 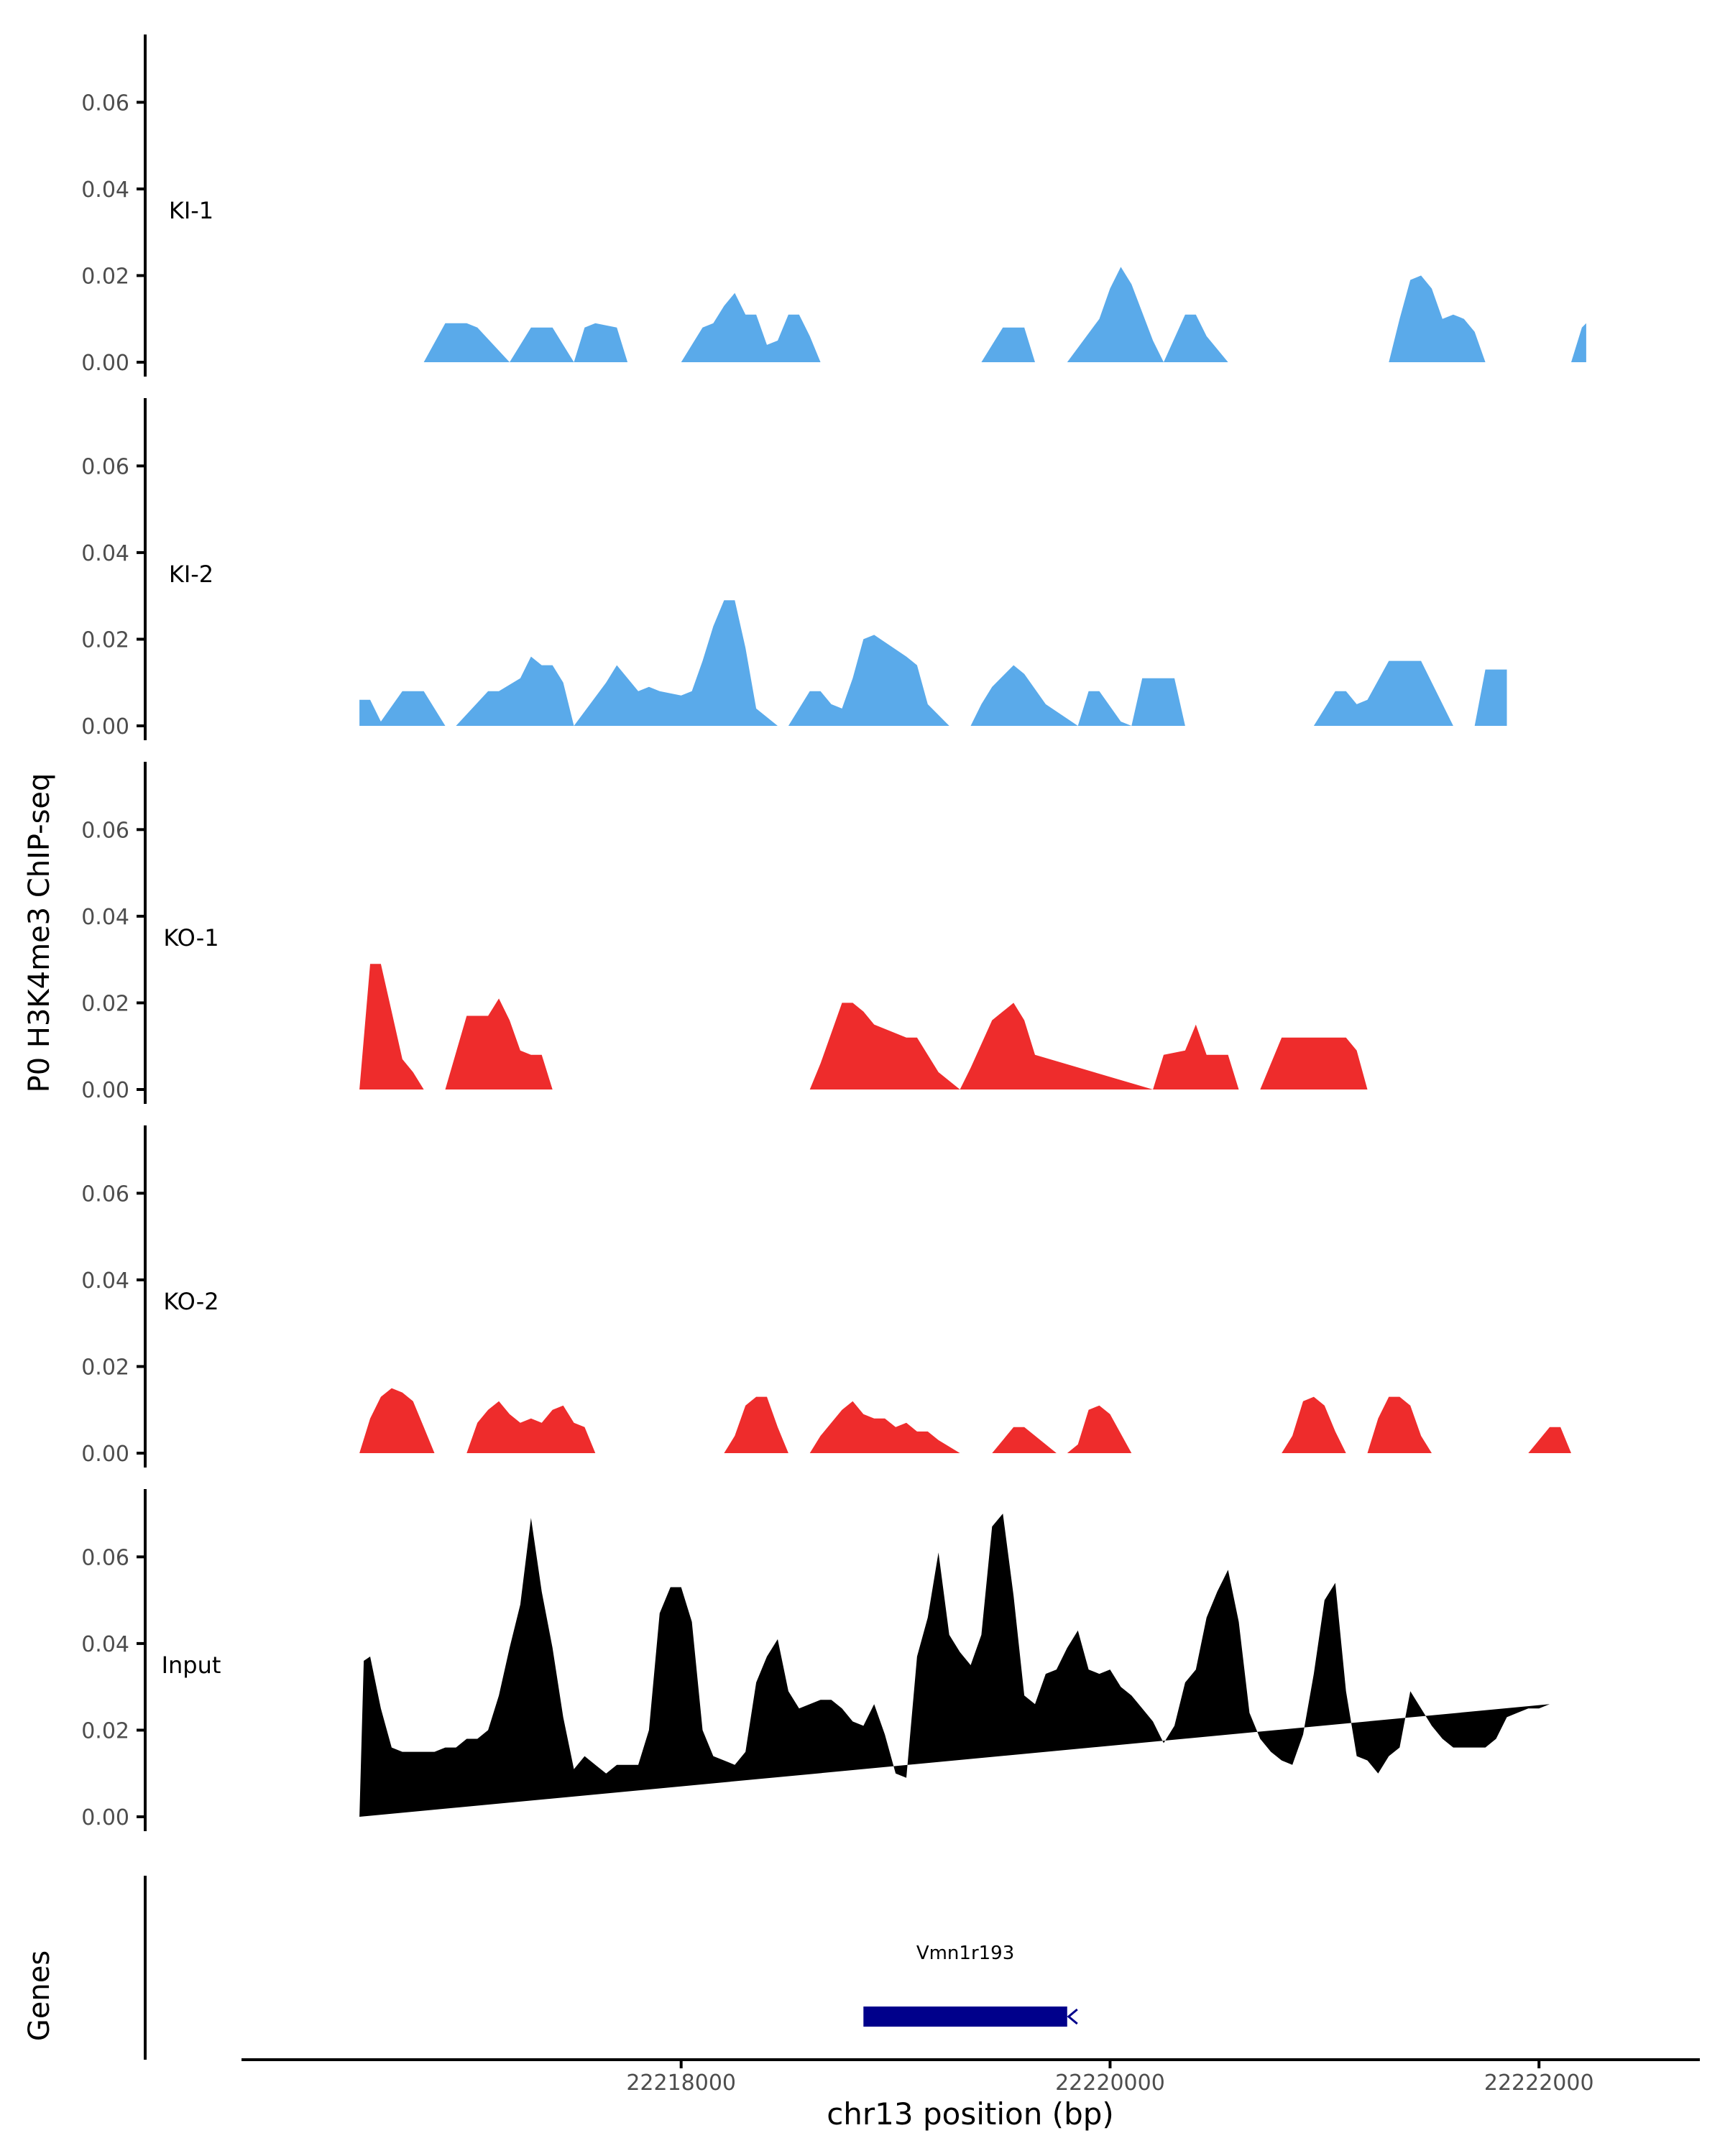 What do you see at coordinates (724, 933) in the screenshot?
I see `track-ko-1: 0.00 0.02 0.04 0.06 KO-1` at bounding box center [724, 933].